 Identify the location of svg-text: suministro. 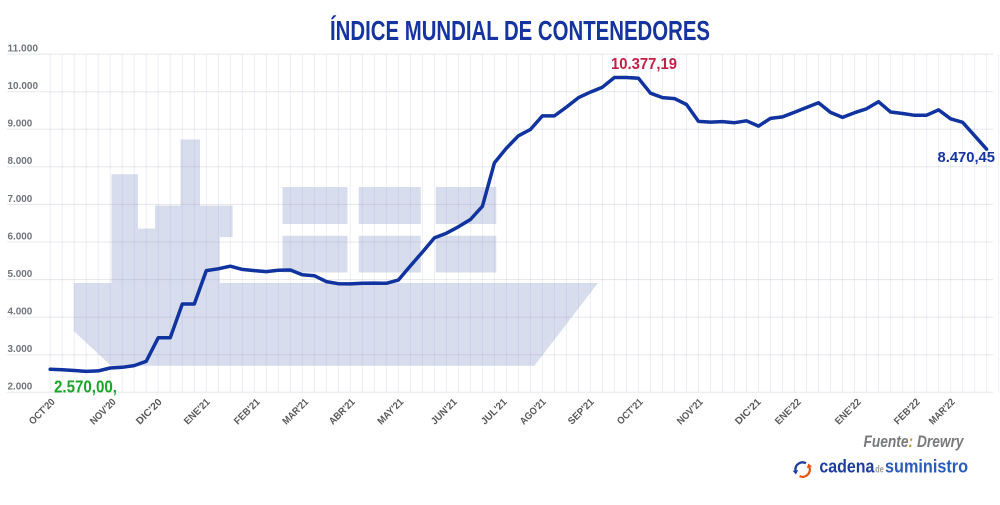
(926, 467).